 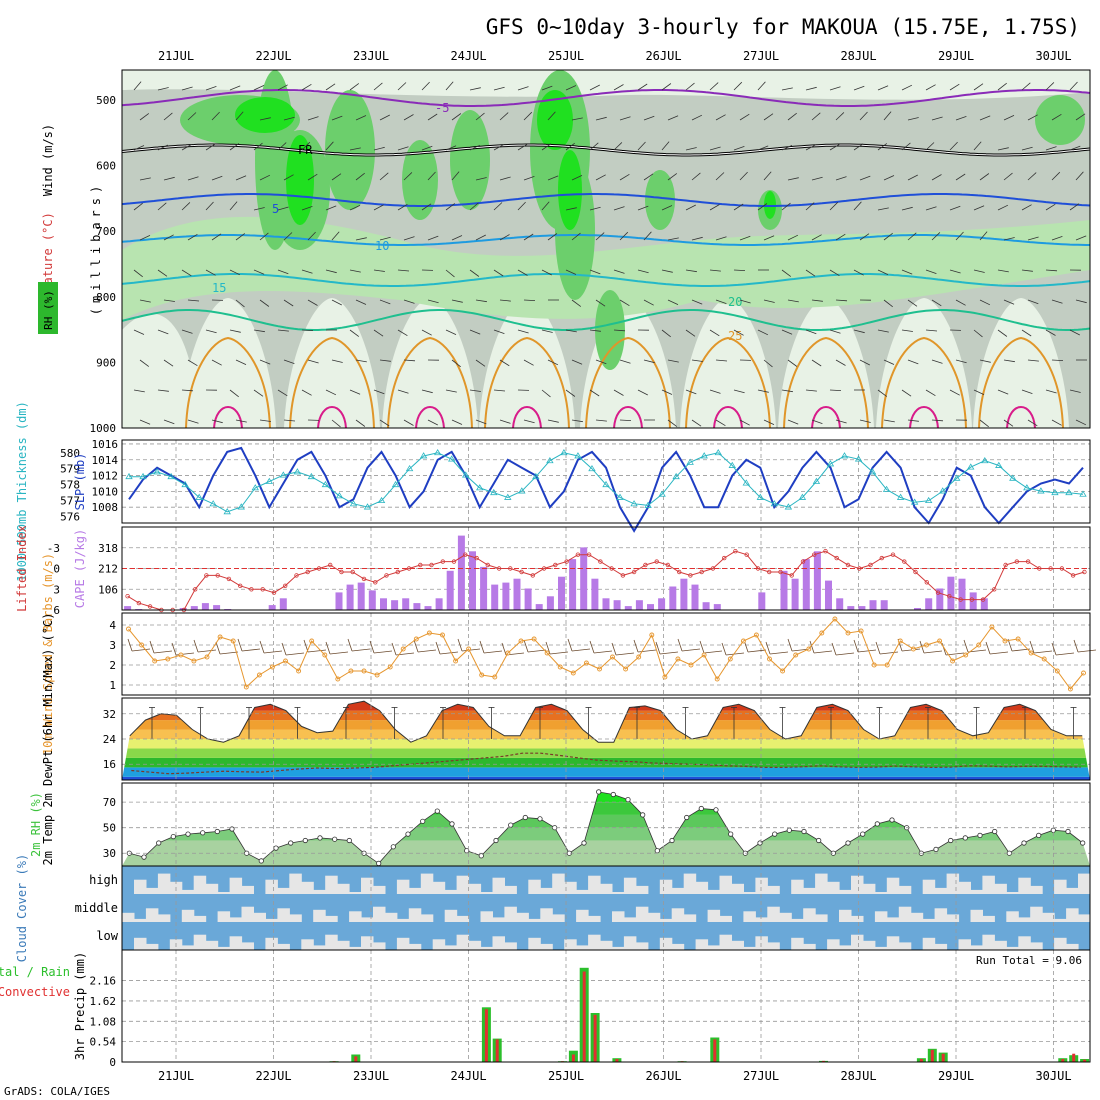 I want to click on thickness-line, so click(x=606, y=482).